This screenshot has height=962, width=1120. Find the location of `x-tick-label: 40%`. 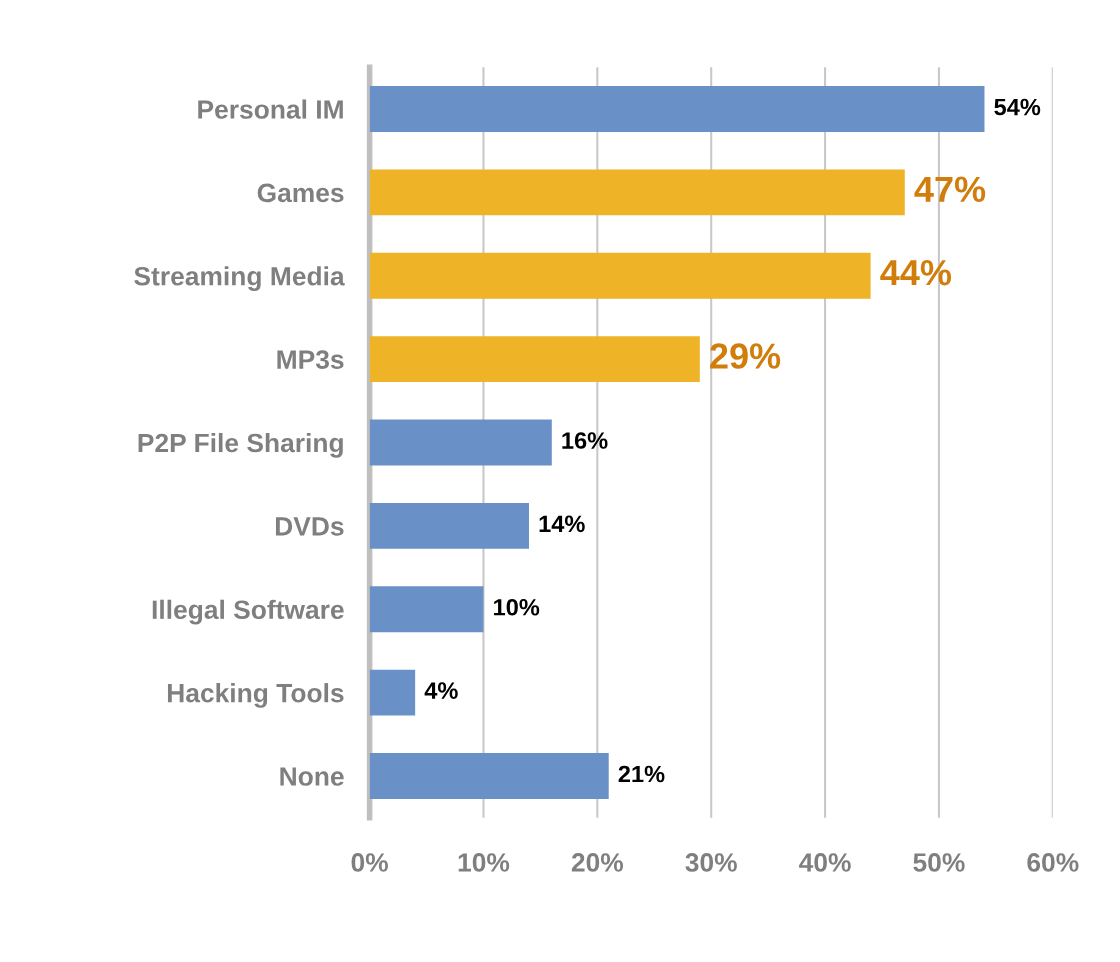

x-tick-label: 40% is located at coordinates (825, 862).